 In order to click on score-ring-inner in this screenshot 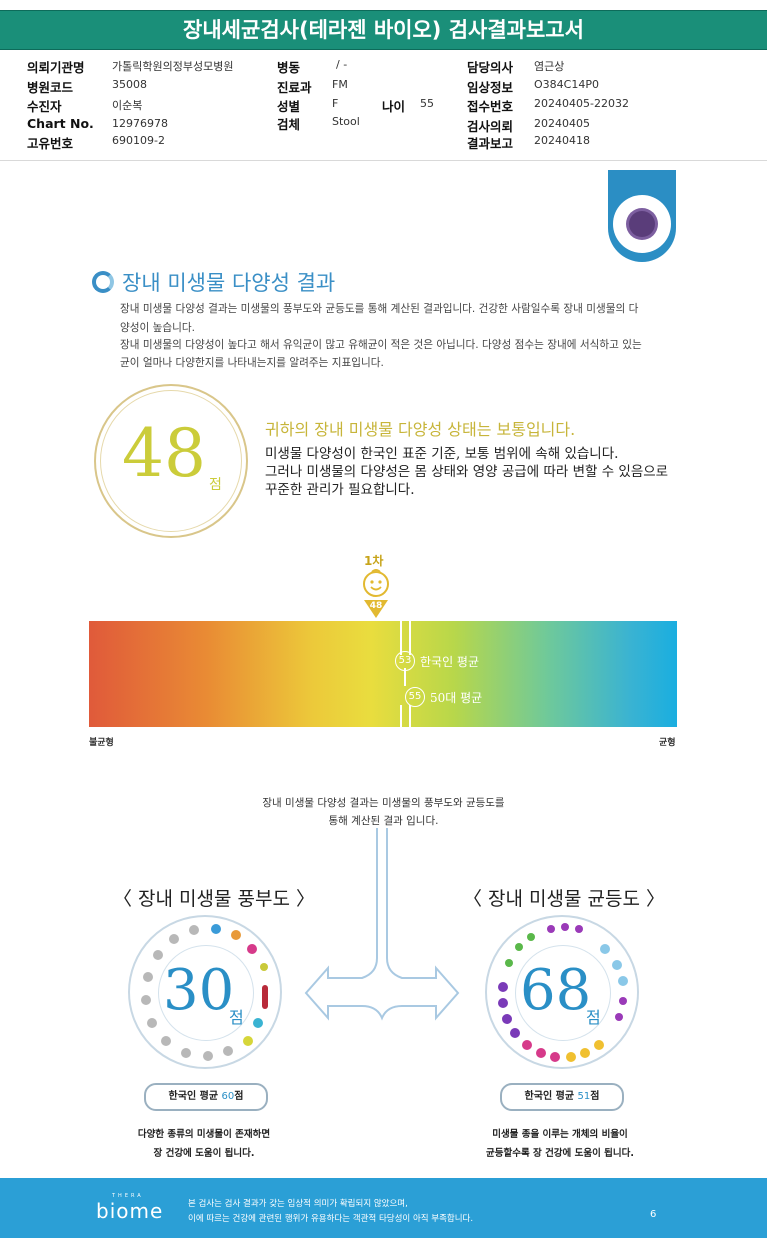, I will do `click(171, 461)`.